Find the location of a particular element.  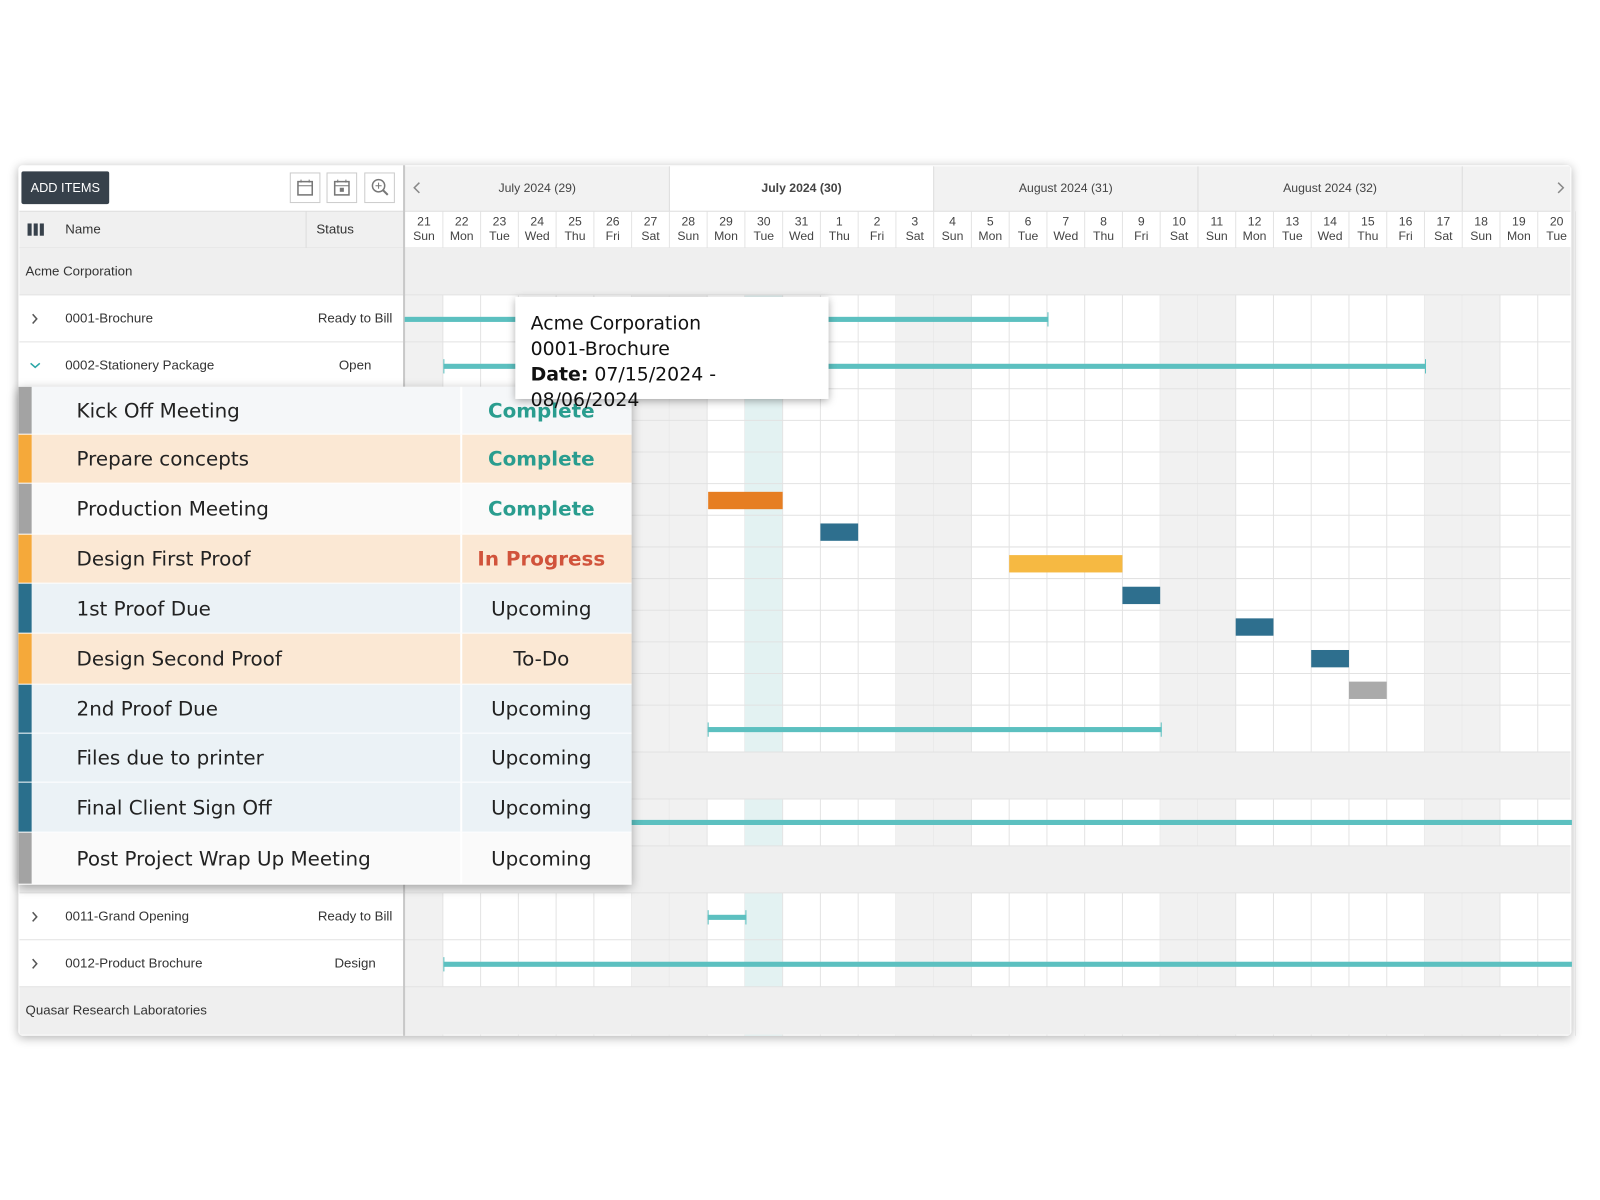

day-number: 3 is located at coordinates (914, 222).